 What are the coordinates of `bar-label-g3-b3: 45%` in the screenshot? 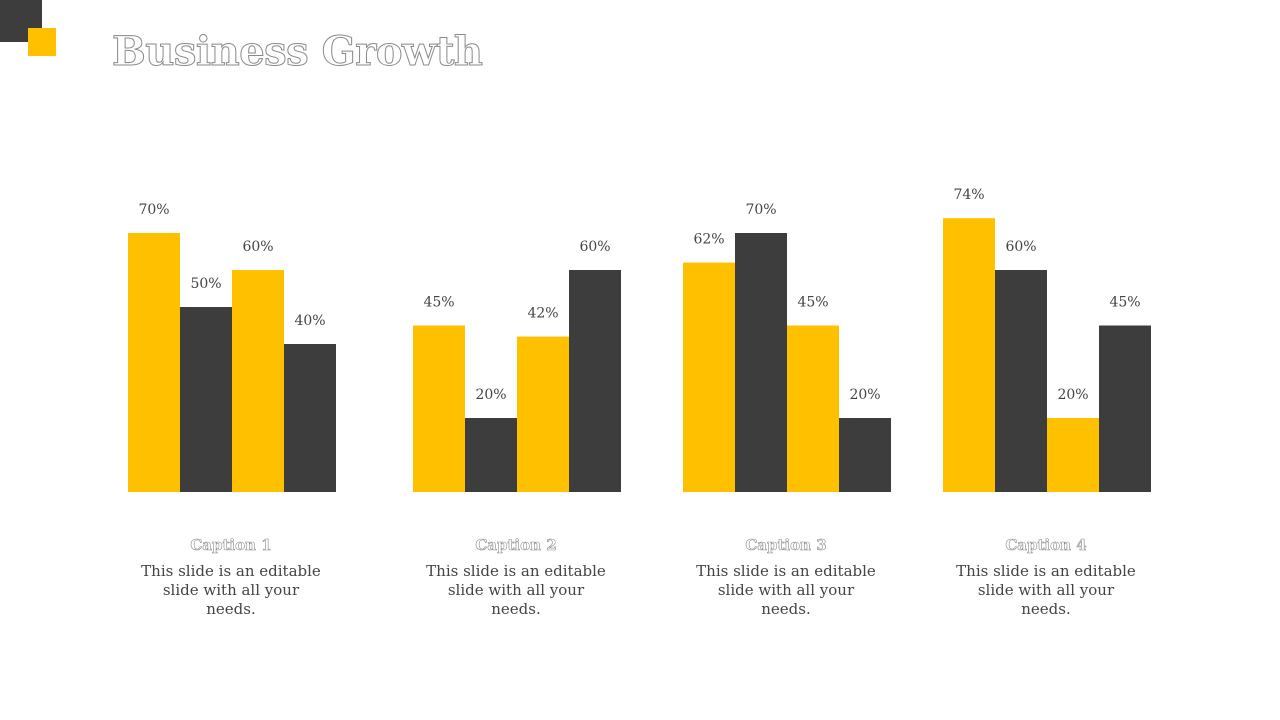 It's located at (812, 303).